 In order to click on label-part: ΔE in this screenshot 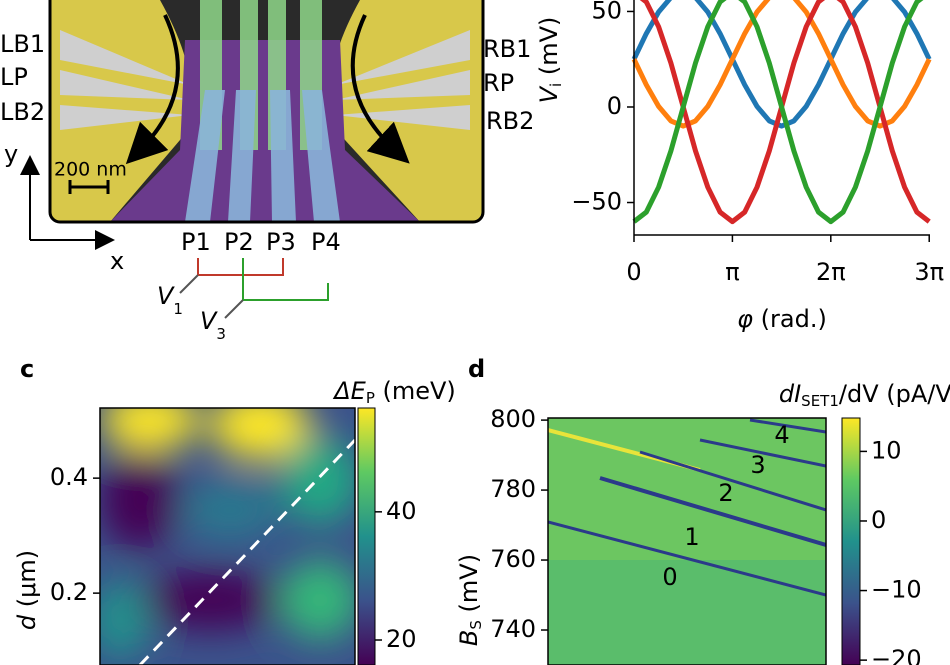, I will do `click(349, 391)`.